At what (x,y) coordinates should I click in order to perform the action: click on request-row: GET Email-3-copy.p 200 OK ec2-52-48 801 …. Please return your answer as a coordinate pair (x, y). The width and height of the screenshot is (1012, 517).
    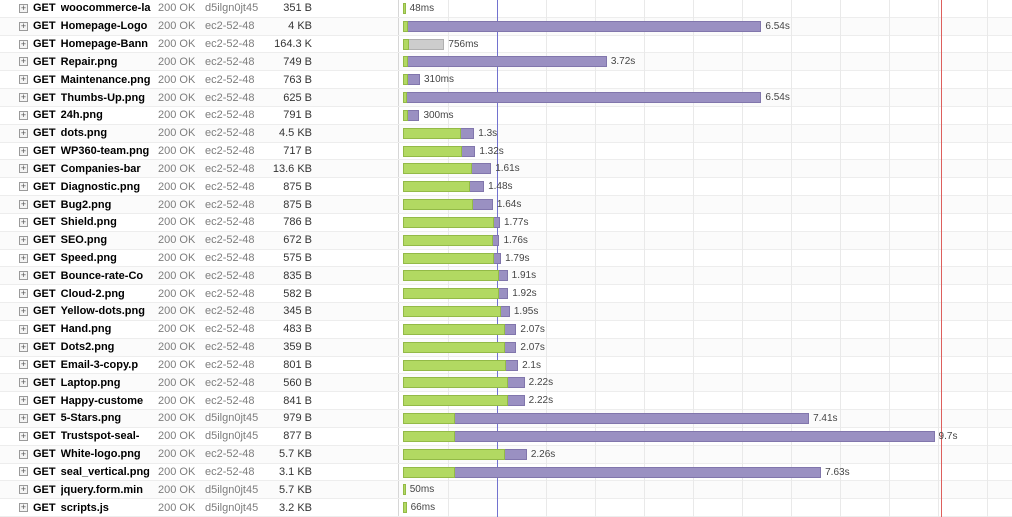
    Looking at the image, I should click on (506, 365).